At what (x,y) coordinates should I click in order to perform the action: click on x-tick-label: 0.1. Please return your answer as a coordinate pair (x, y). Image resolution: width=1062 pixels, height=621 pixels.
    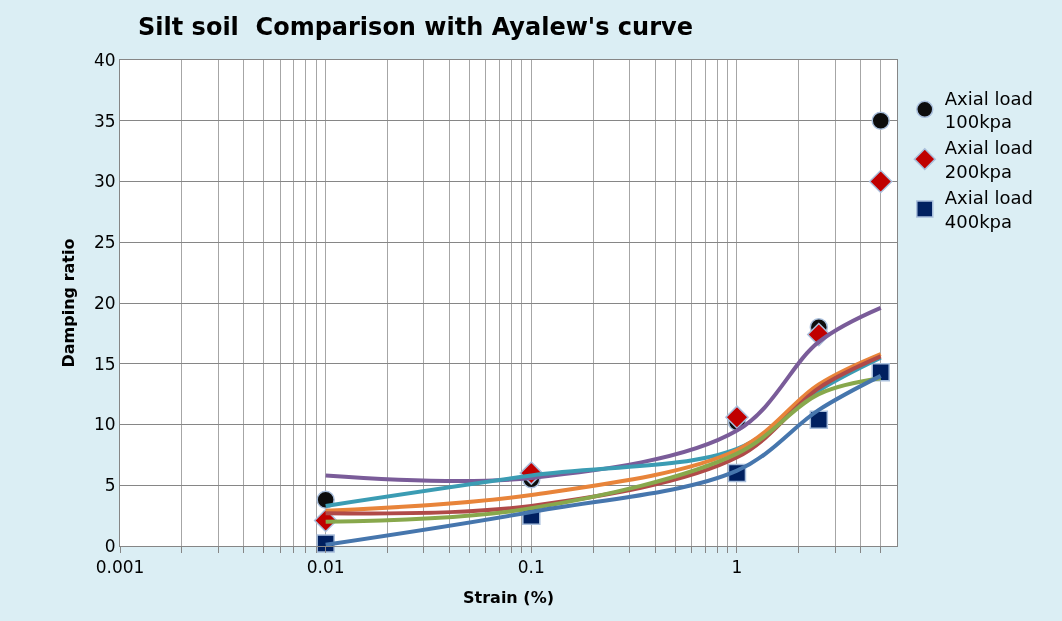
    Looking at the image, I should click on (531, 567).